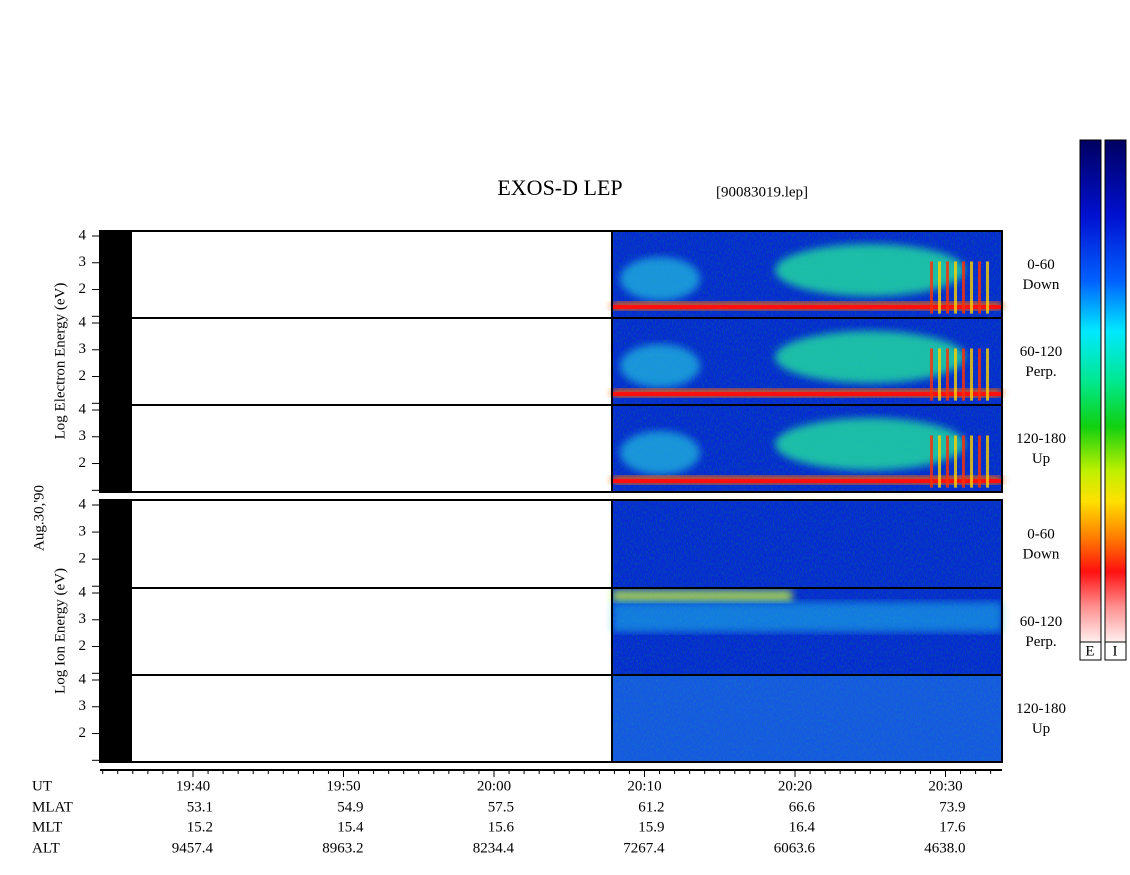 This screenshot has width=1130, height=875. What do you see at coordinates (60, 631) in the screenshot?
I see `ion-axis-label: Log Ion Energy (eV)` at bounding box center [60, 631].